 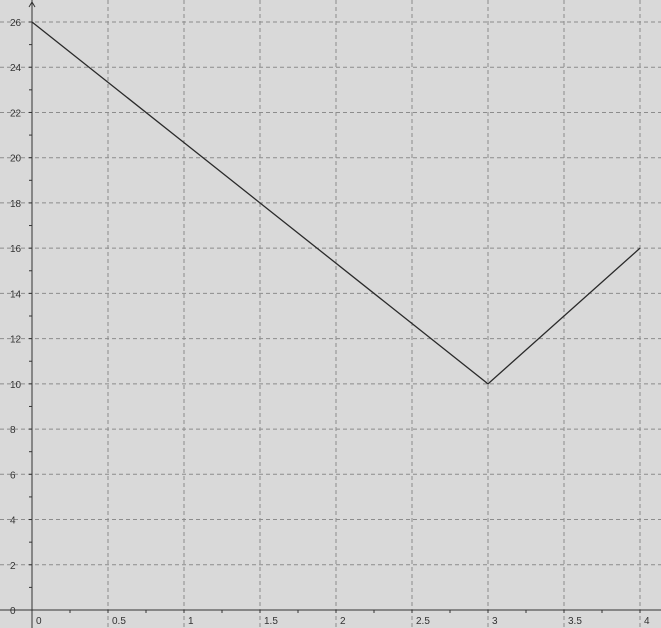 What do you see at coordinates (16, 204) in the screenshot?
I see `y-tick-label: 18` at bounding box center [16, 204].